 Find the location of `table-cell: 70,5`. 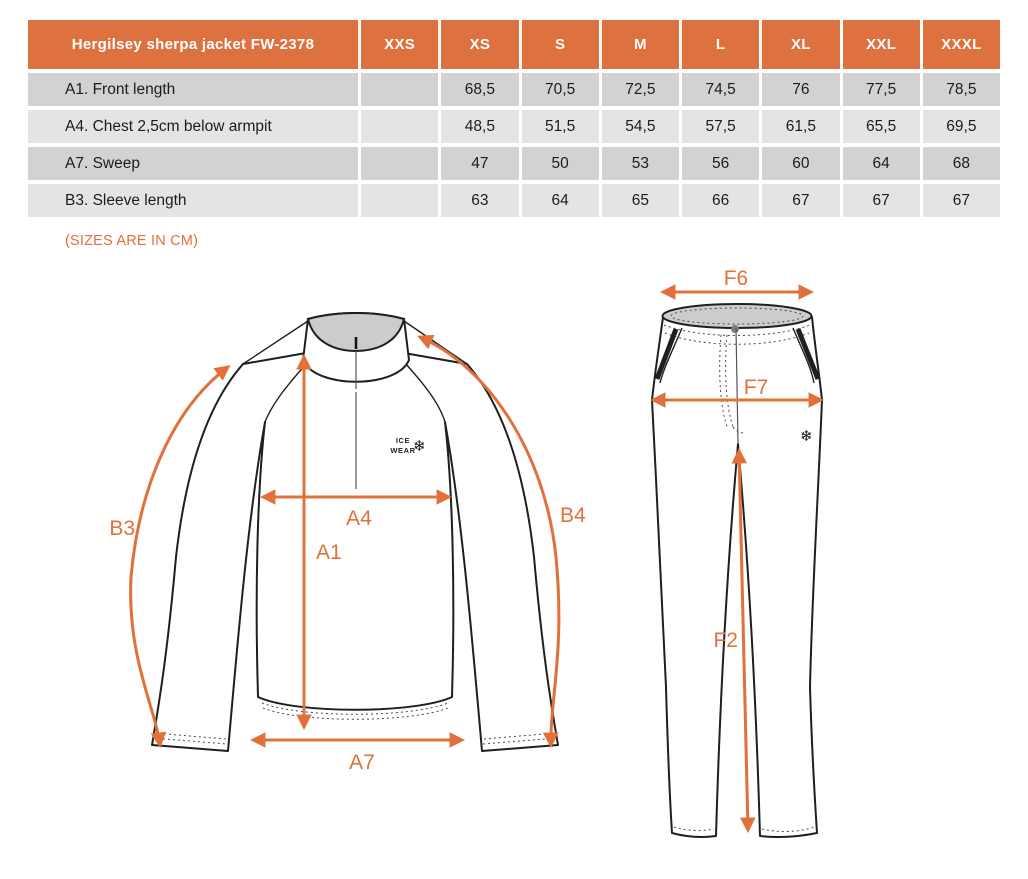

table-cell: 70,5 is located at coordinates (560, 89).